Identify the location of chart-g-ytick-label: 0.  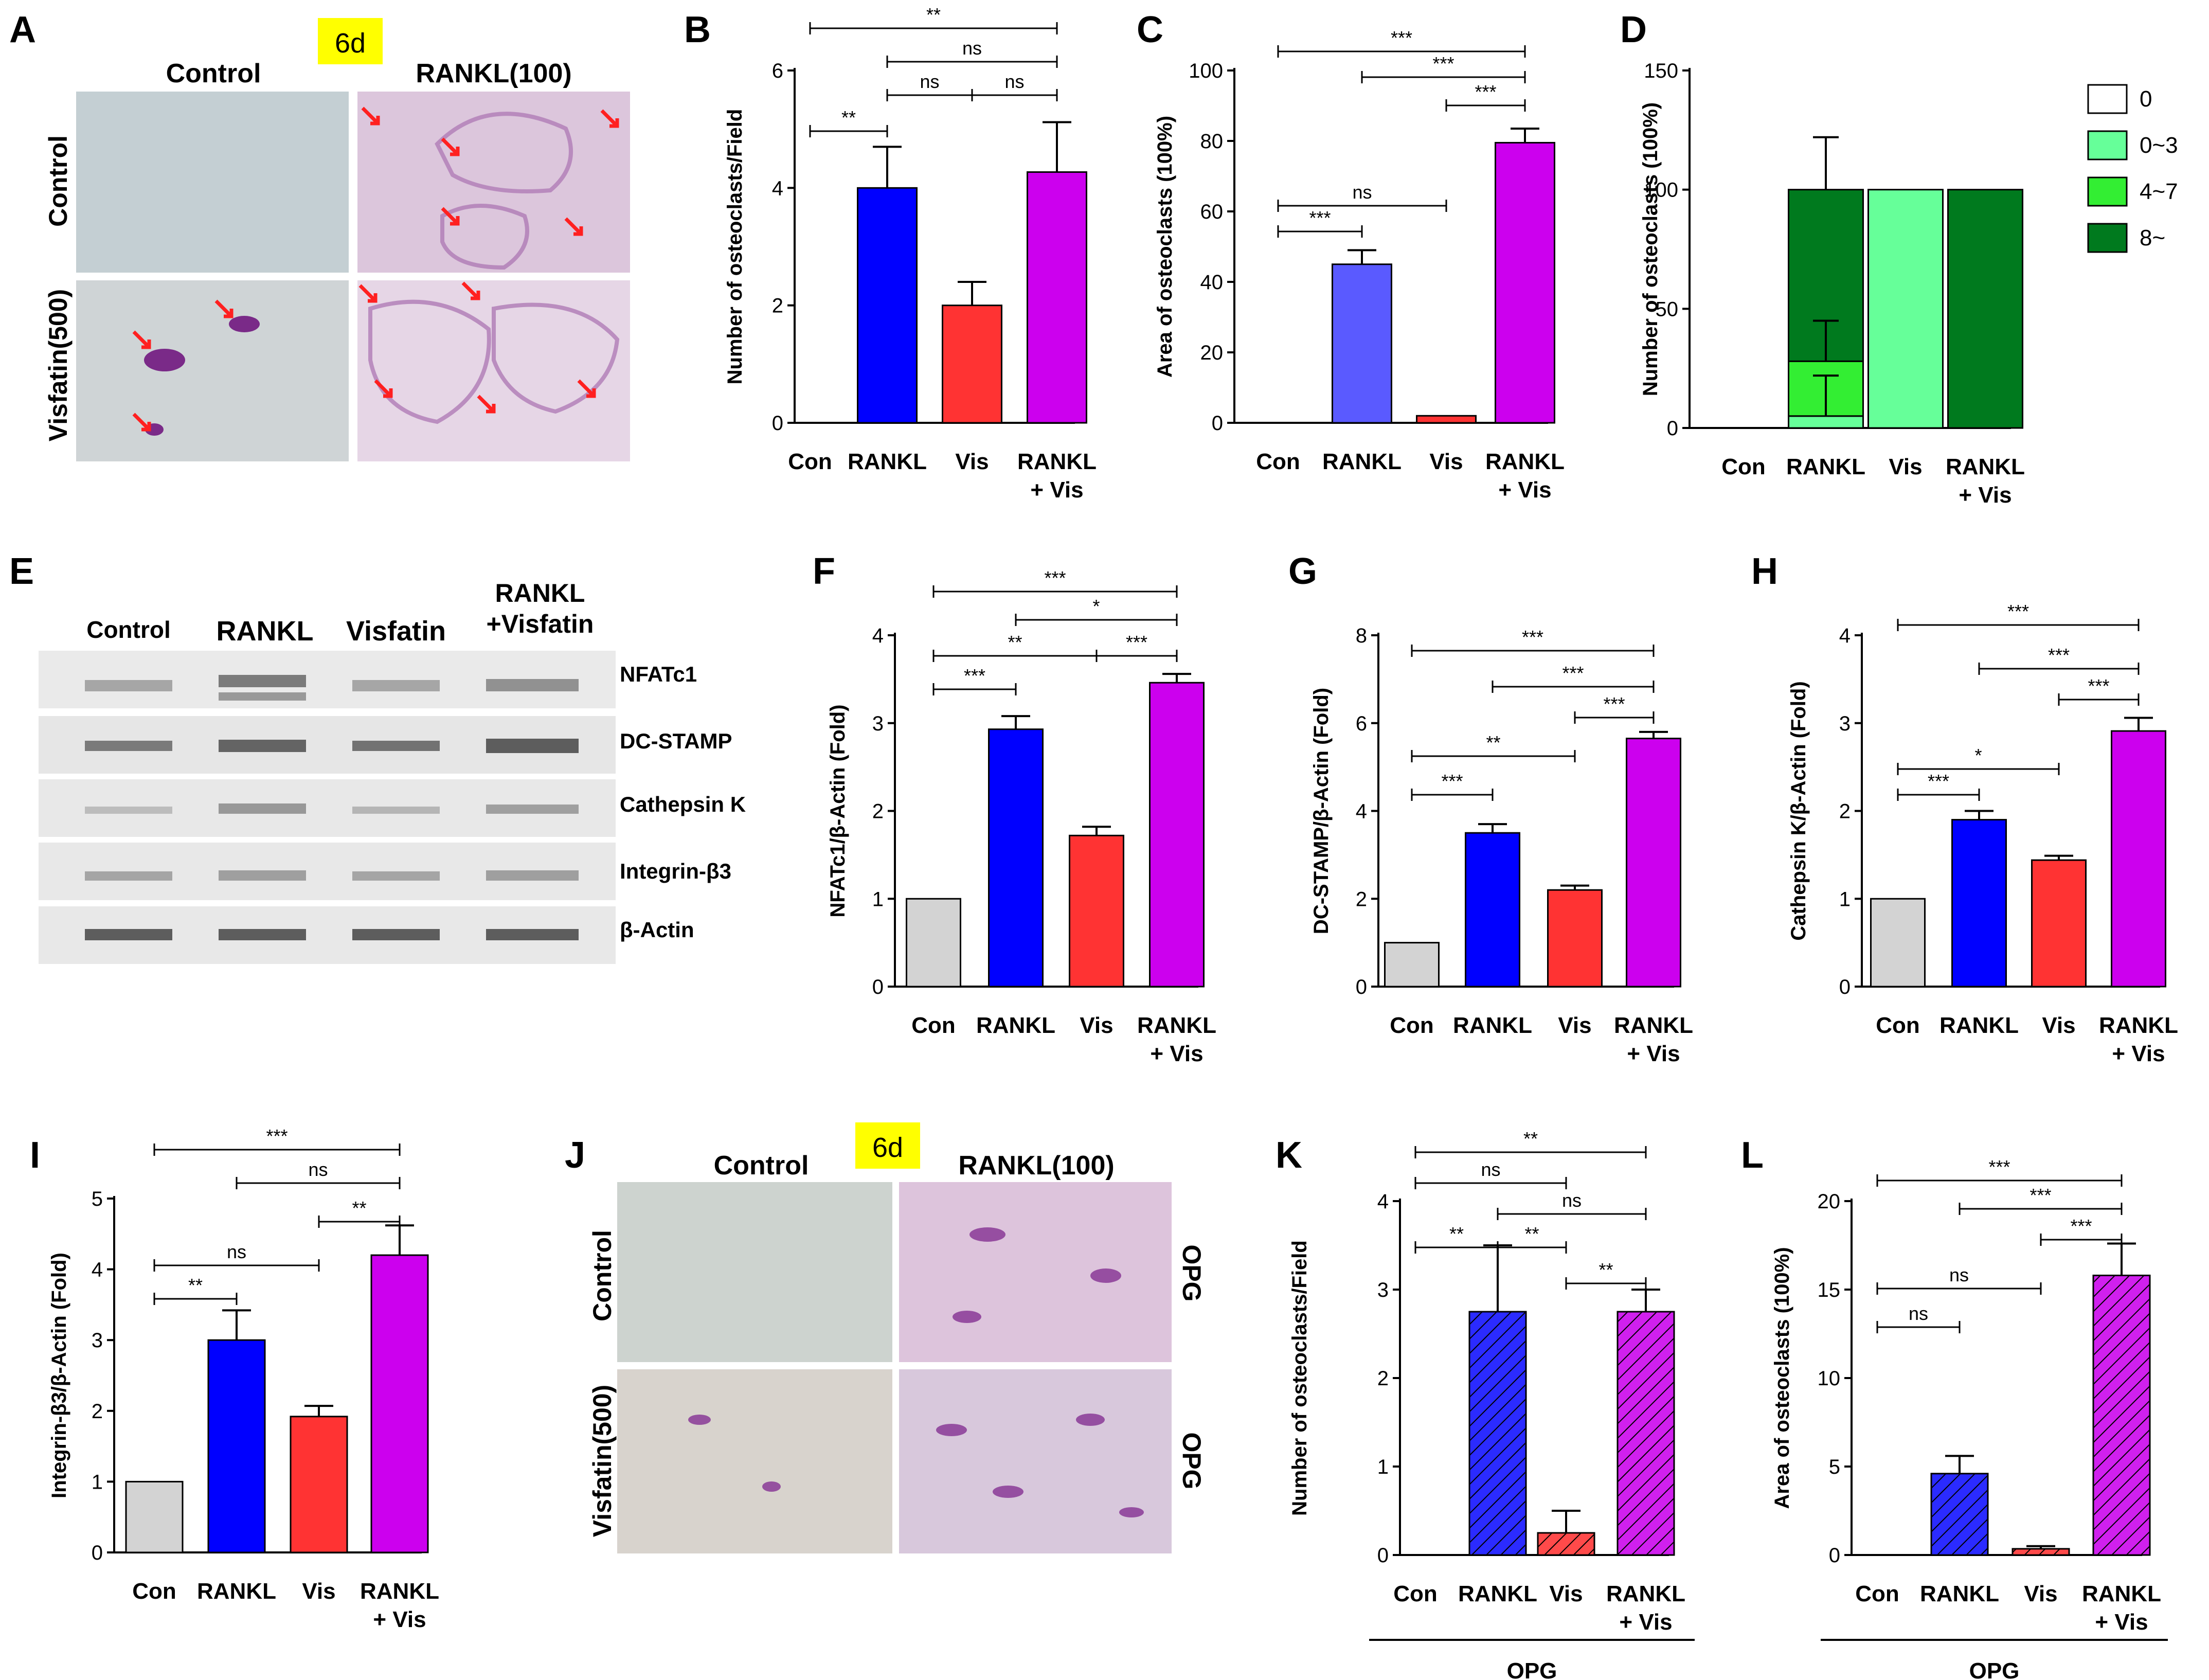
(1362, 987).